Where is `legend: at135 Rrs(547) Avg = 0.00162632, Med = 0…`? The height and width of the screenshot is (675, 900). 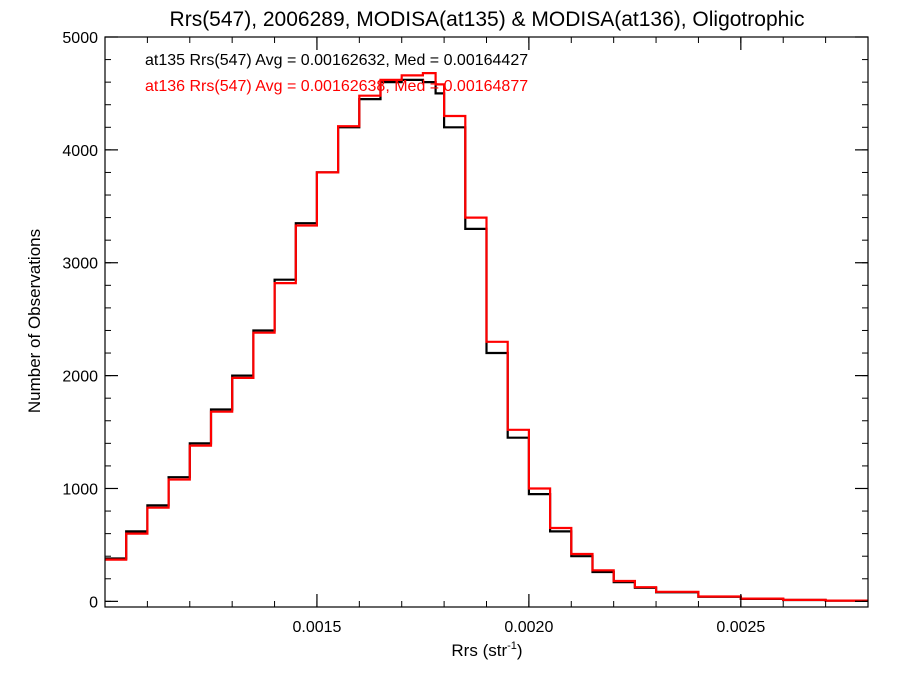 legend: at135 Rrs(547) Avg = 0.00162632, Med = 0… is located at coordinates (336, 73).